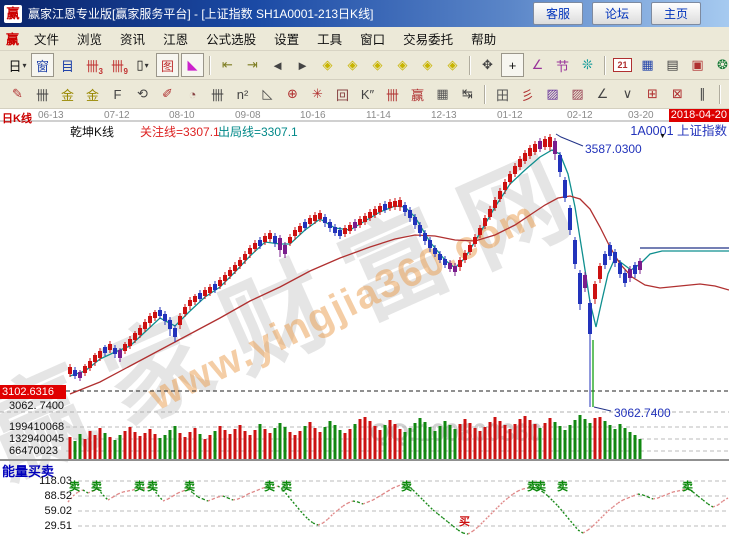 The image size is (729, 537). I want to click on indicator-scale-1: 118.03, so click(55, 481).